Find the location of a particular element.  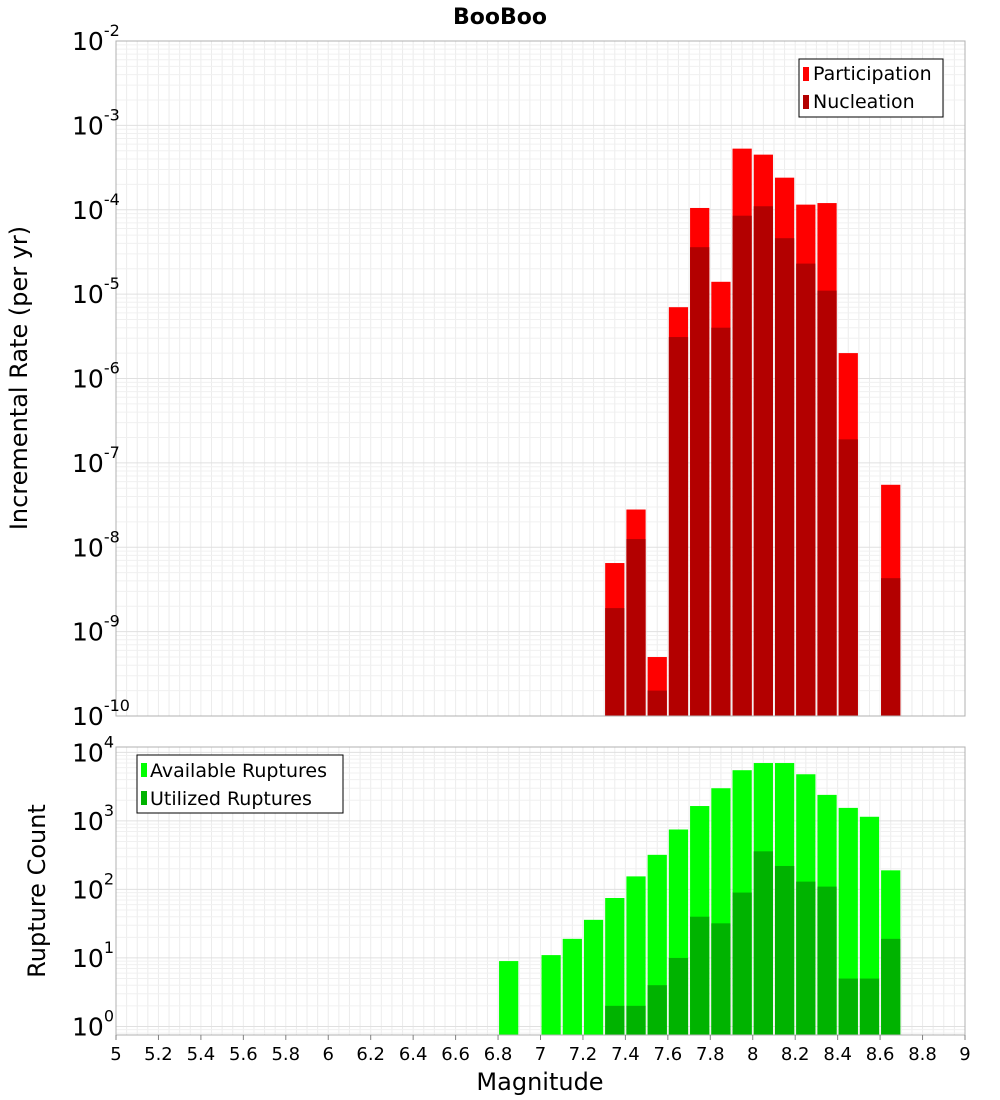

top-legend-box is located at coordinates (871, 88).